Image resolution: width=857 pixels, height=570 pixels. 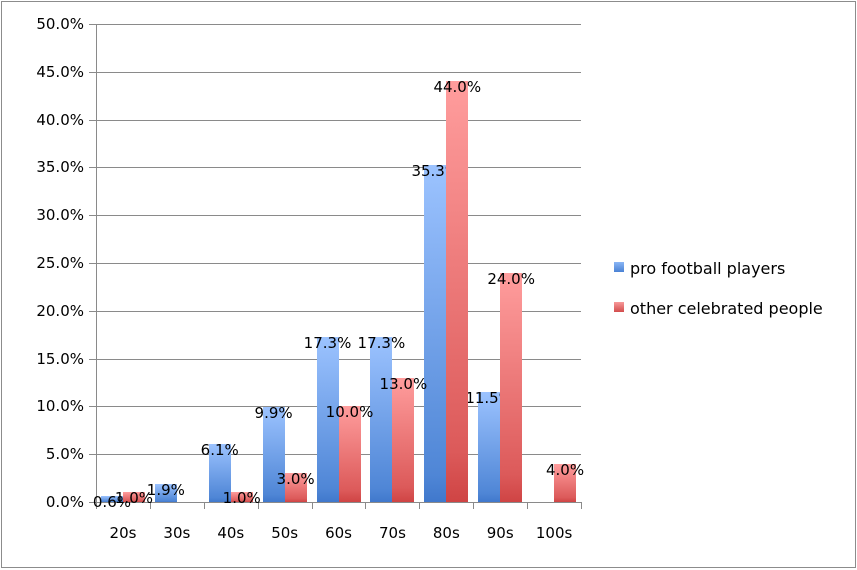 I want to click on data-label: 9.9%, so click(x=273, y=413).